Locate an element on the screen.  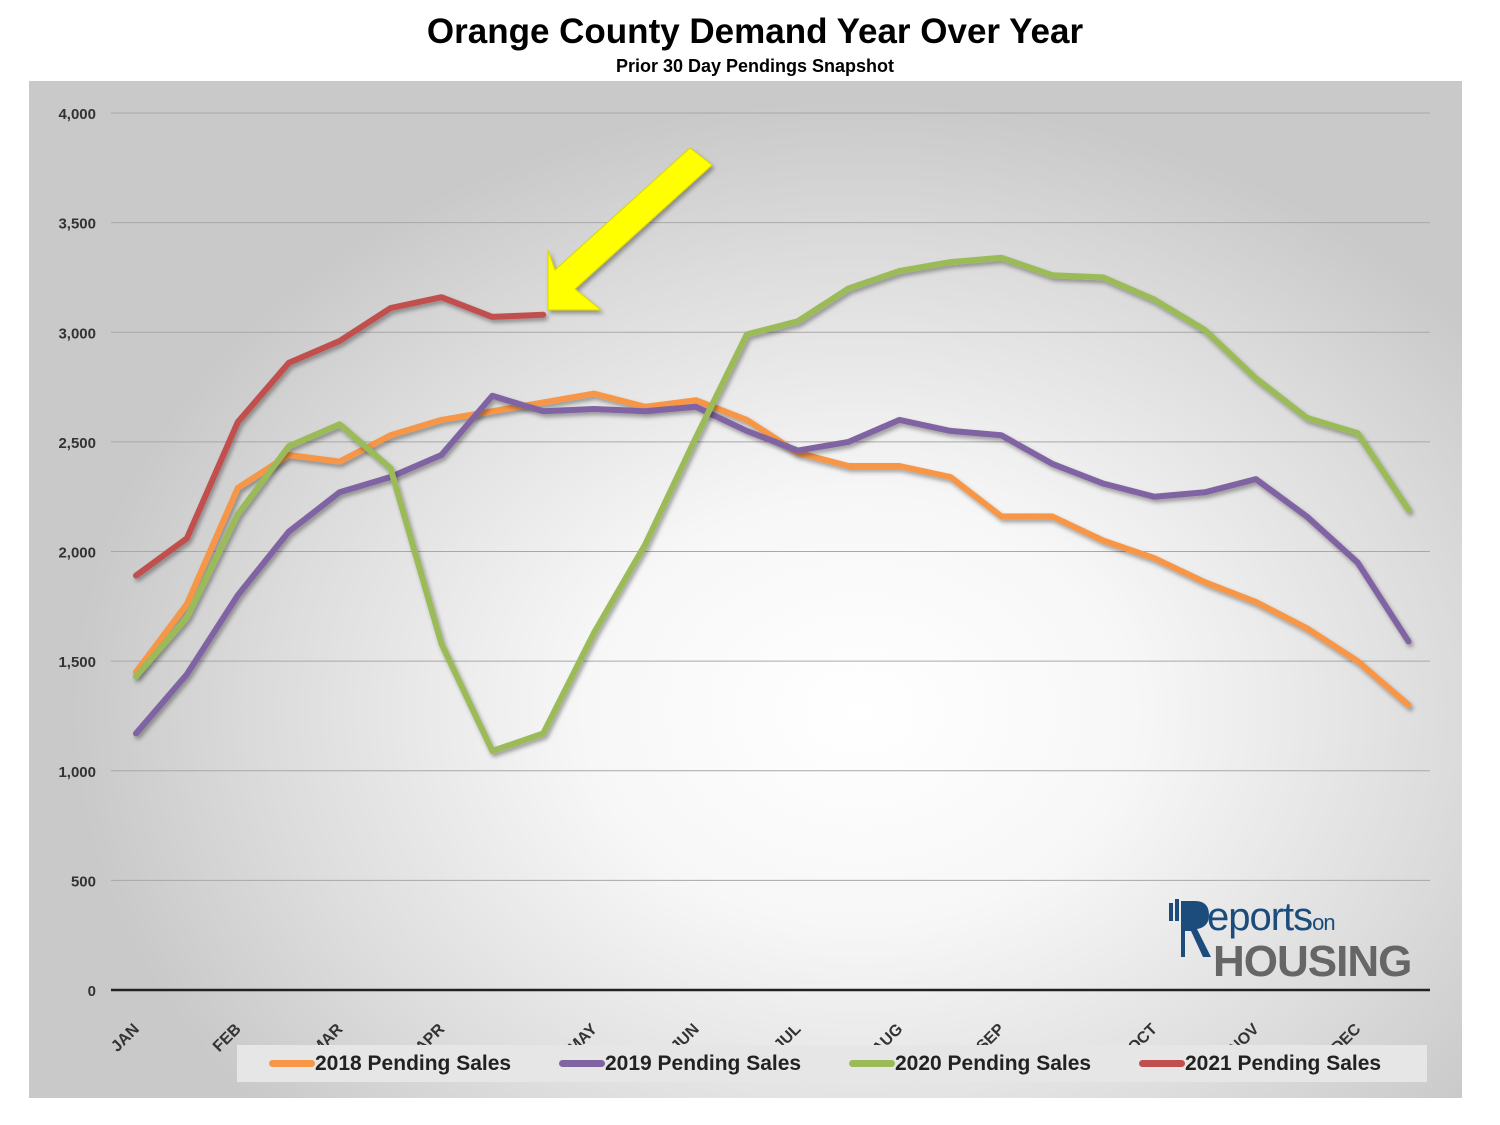
x-tick-label: JAN is located at coordinates (125, 1038).